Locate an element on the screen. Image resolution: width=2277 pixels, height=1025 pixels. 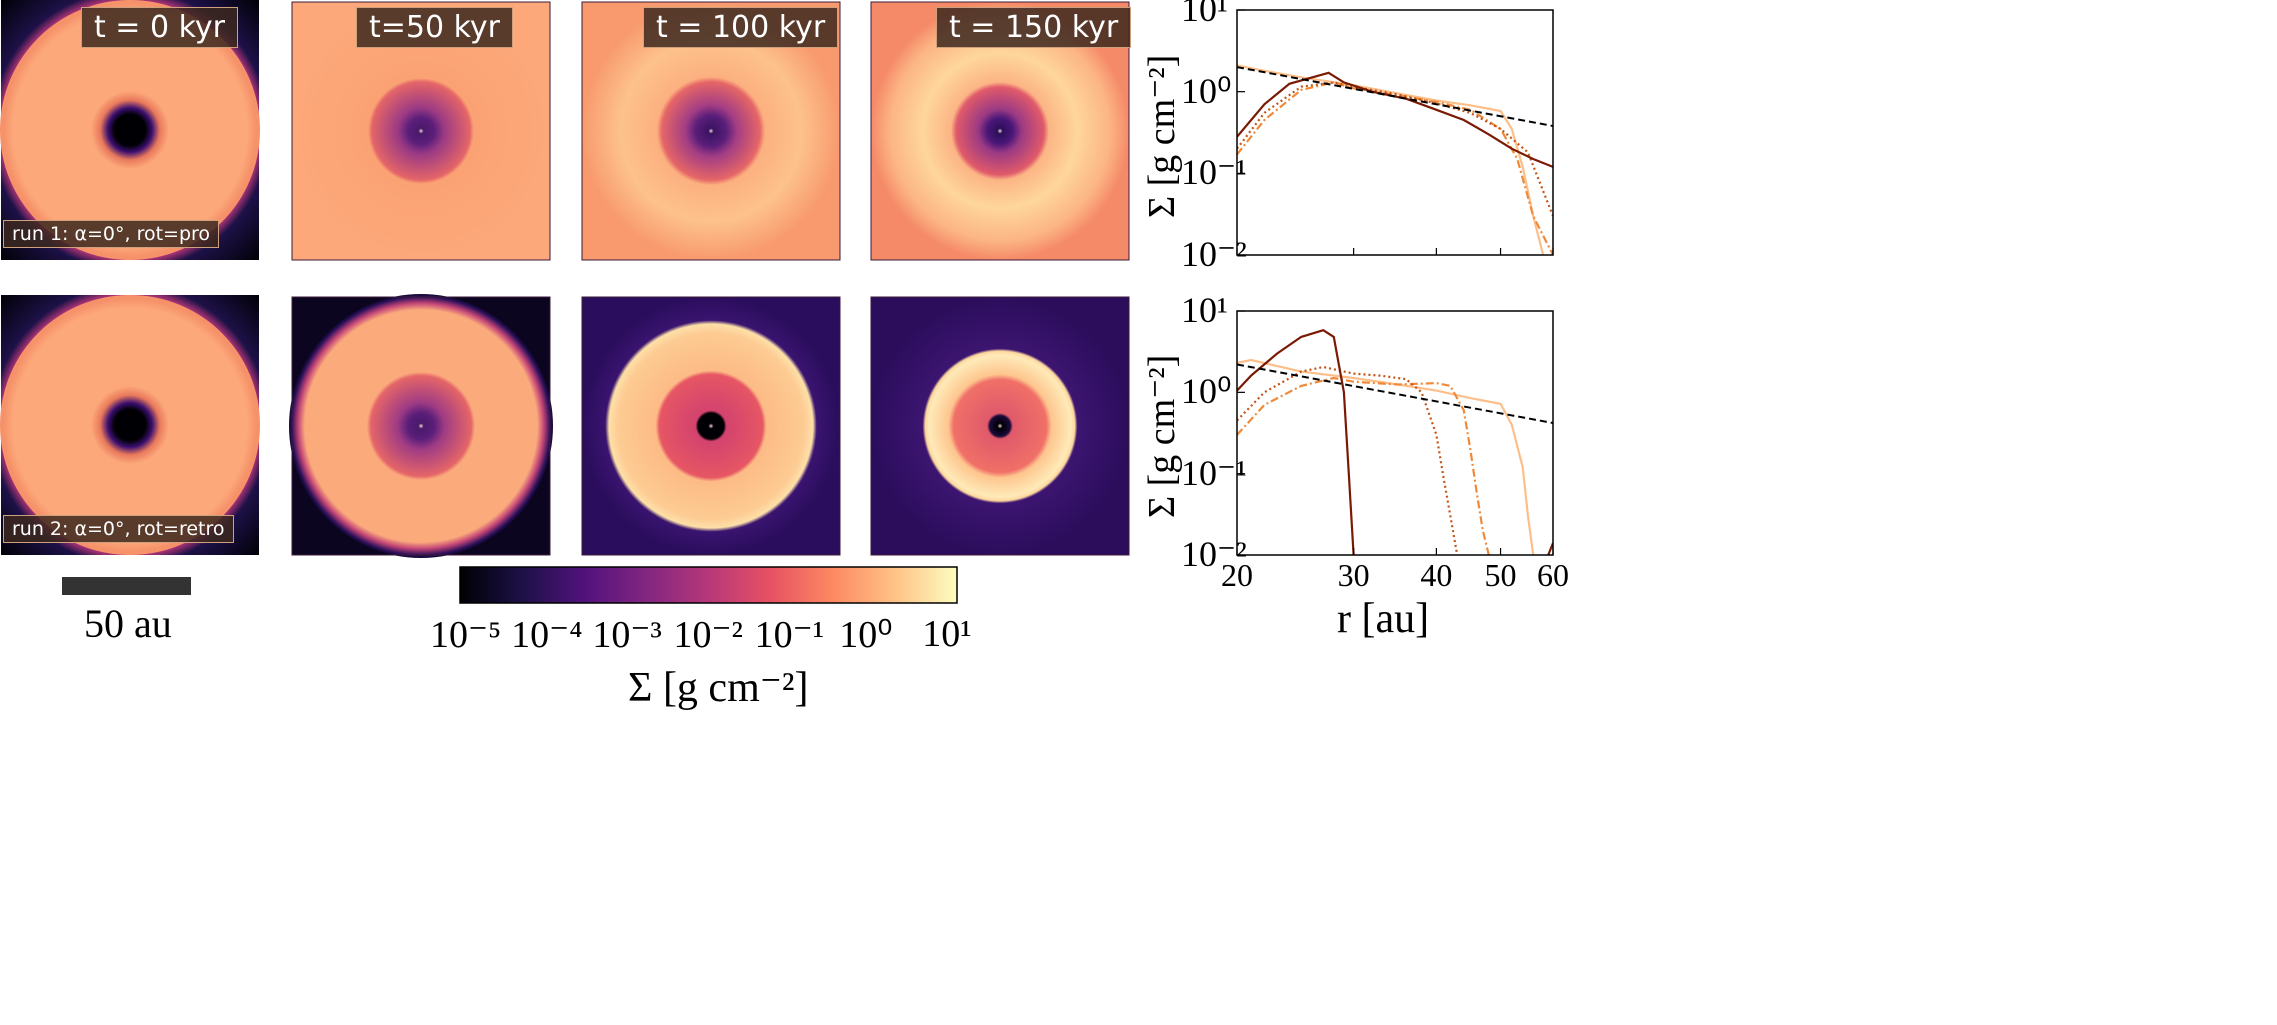
colorbar-label: Σ [g cm⁻²] is located at coordinates (718, 688).